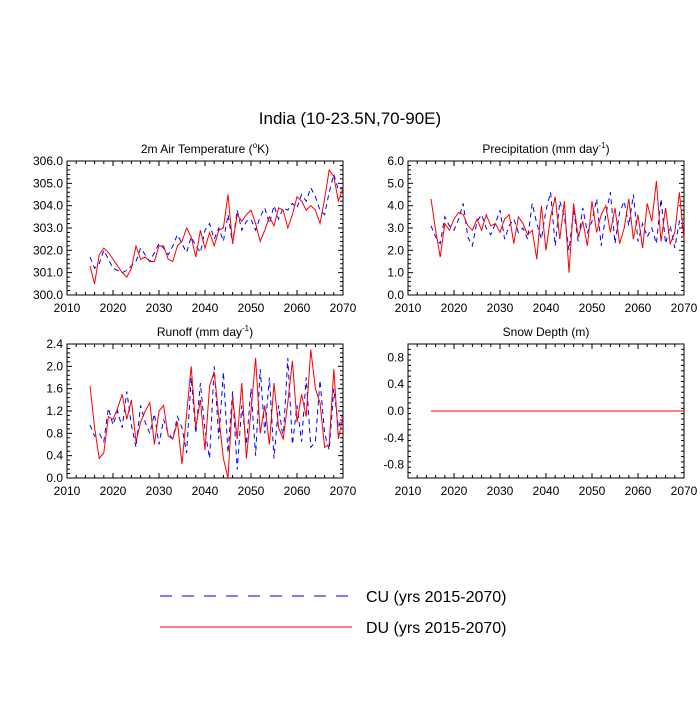  Describe the element at coordinates (54, 389) in the screenshot. I see `y-tick-label: 1.6` at that location.